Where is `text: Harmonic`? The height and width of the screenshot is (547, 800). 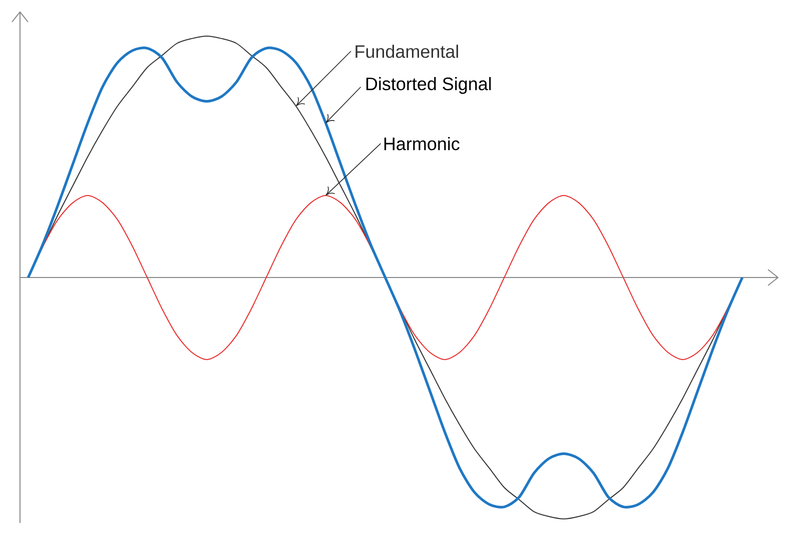
text: Harmonic is located at coordinates (422, 143).